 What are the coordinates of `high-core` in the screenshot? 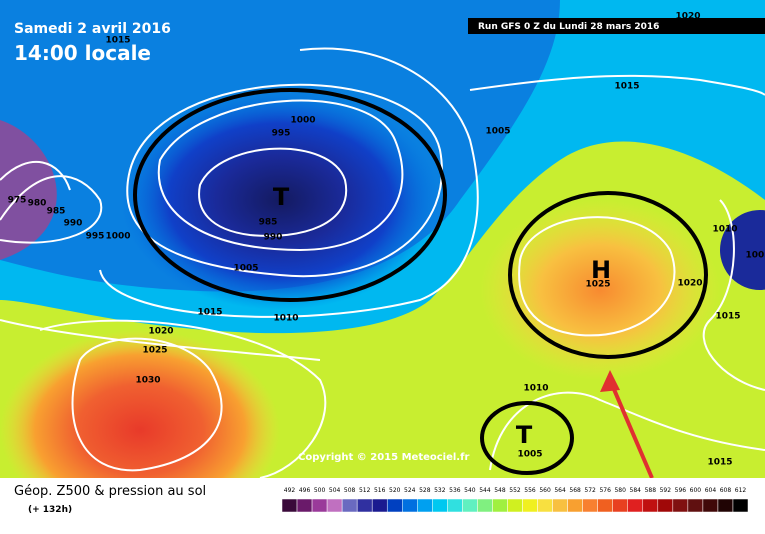 It's located at (600, 290).